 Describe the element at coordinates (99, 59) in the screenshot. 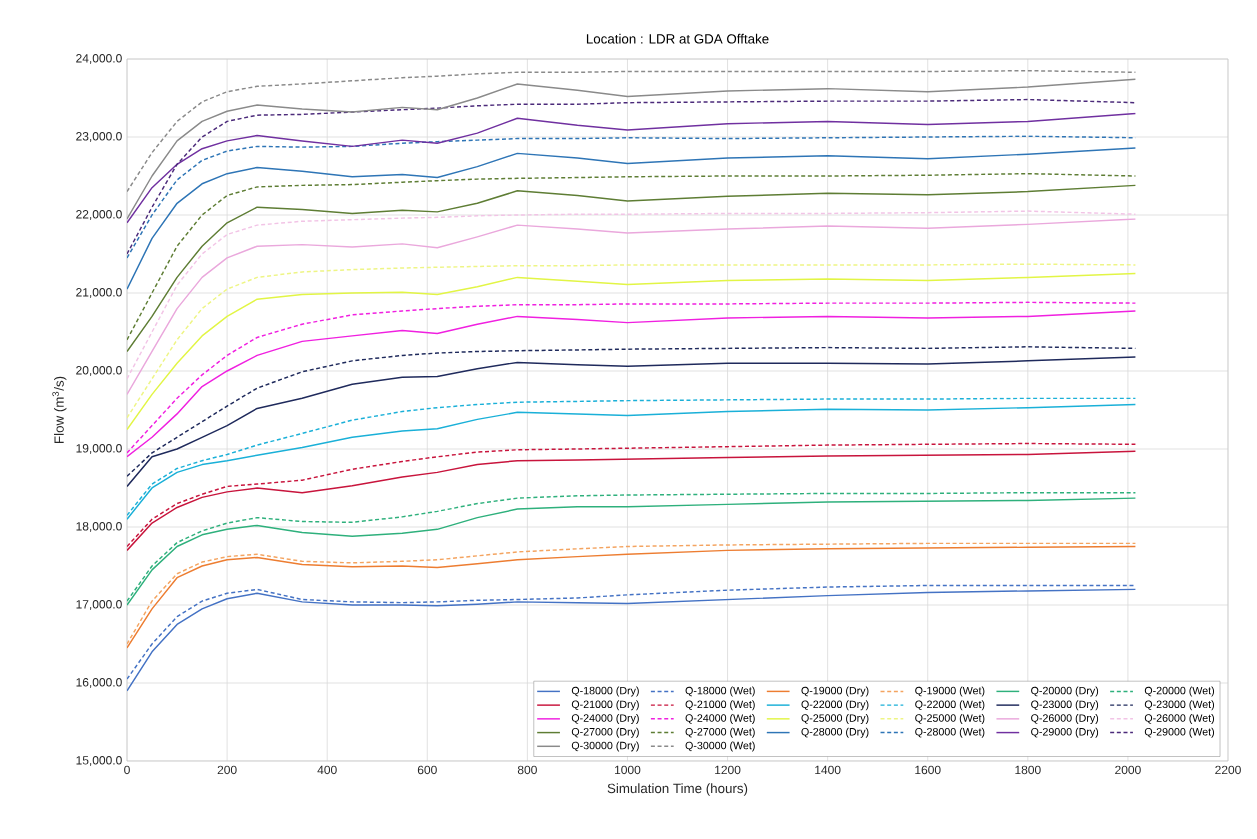

I see `y-tick-label: 24,000.0` at that location.